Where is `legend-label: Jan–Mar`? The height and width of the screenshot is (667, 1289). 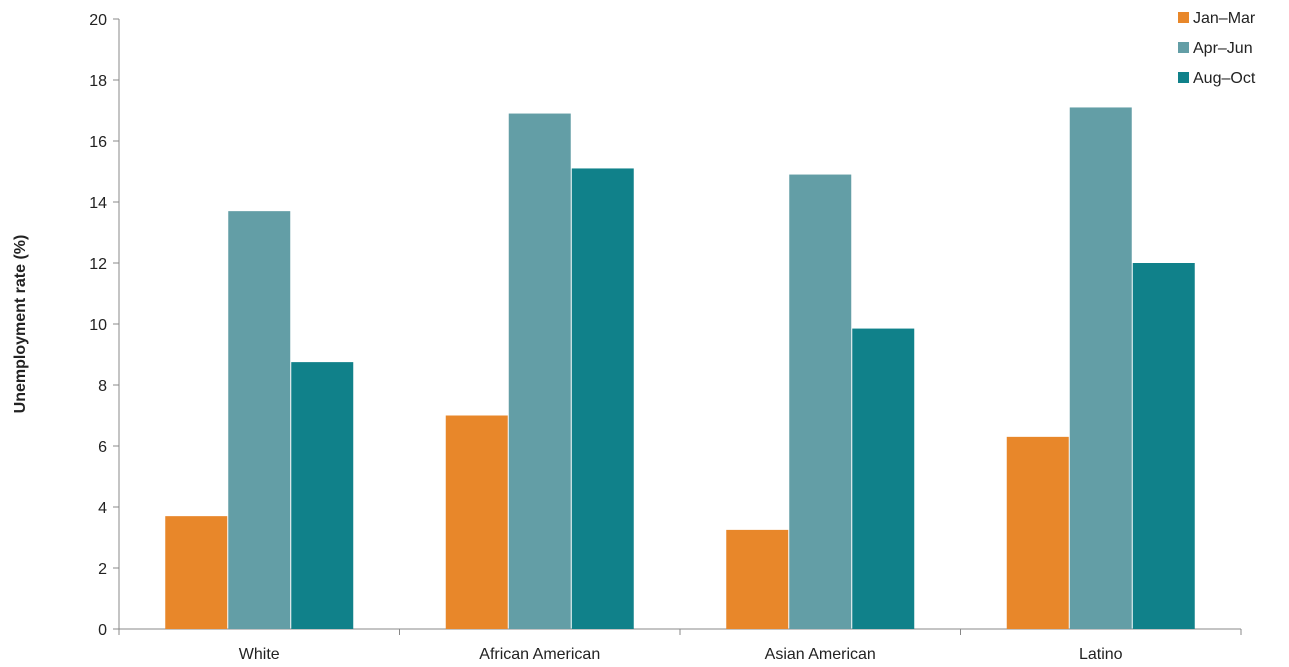
legend-label: Jan–Mar is located at coordinates (1224, 18).